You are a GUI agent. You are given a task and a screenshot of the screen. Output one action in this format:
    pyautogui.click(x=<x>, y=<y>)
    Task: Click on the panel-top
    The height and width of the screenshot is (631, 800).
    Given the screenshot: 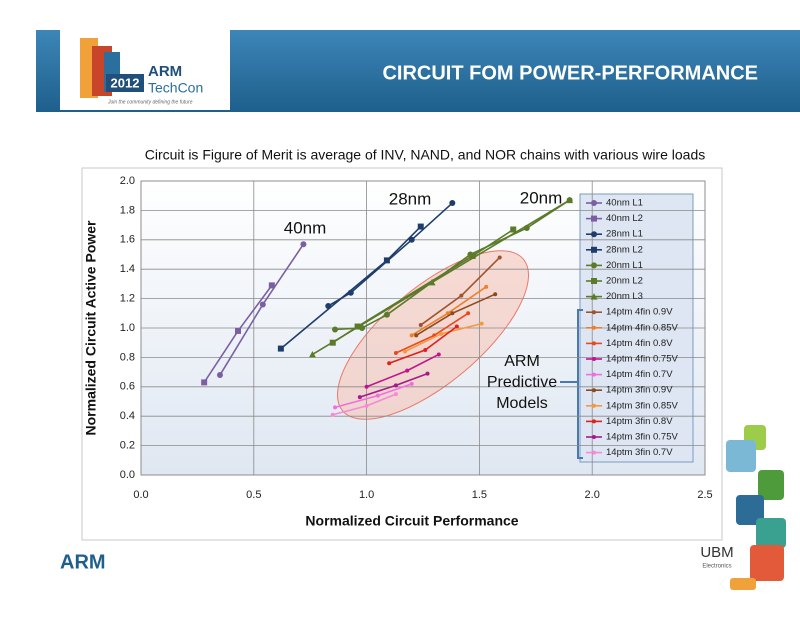 What is the action you would take?
    pyautogui.click(x=406, y=122)
    